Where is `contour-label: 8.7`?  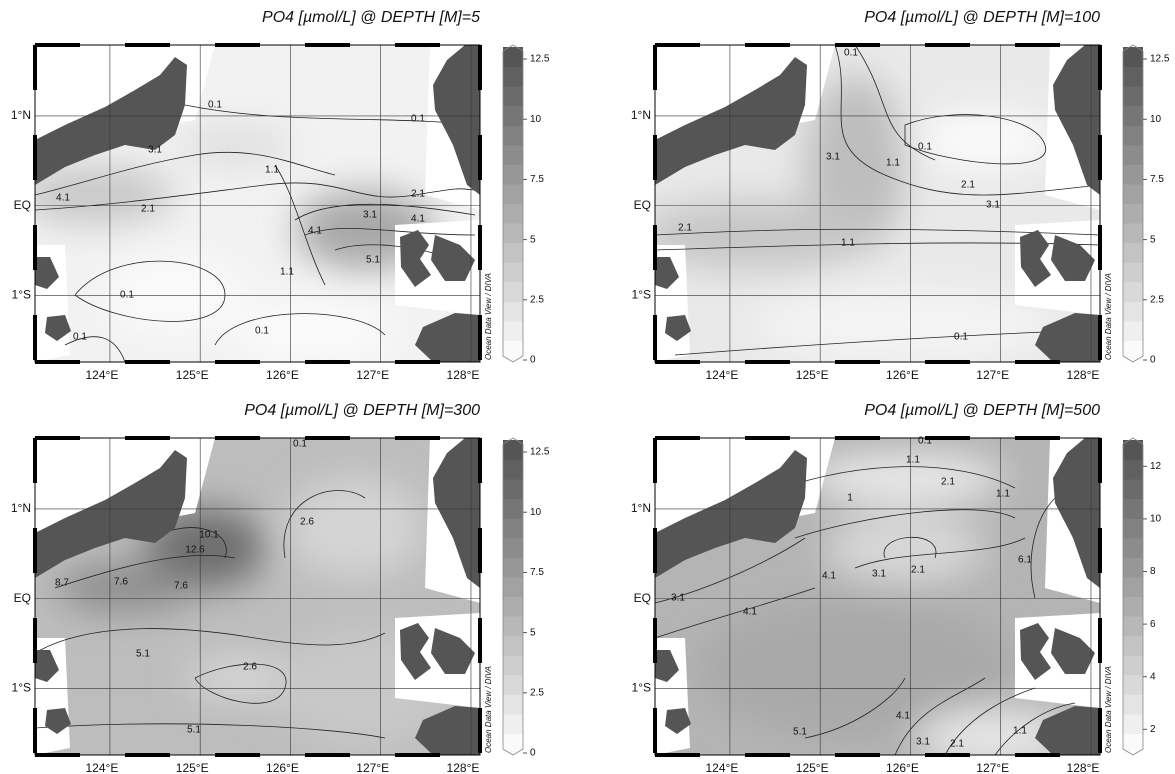 contour-label: 8.7 is located at coordinates (62, 583).